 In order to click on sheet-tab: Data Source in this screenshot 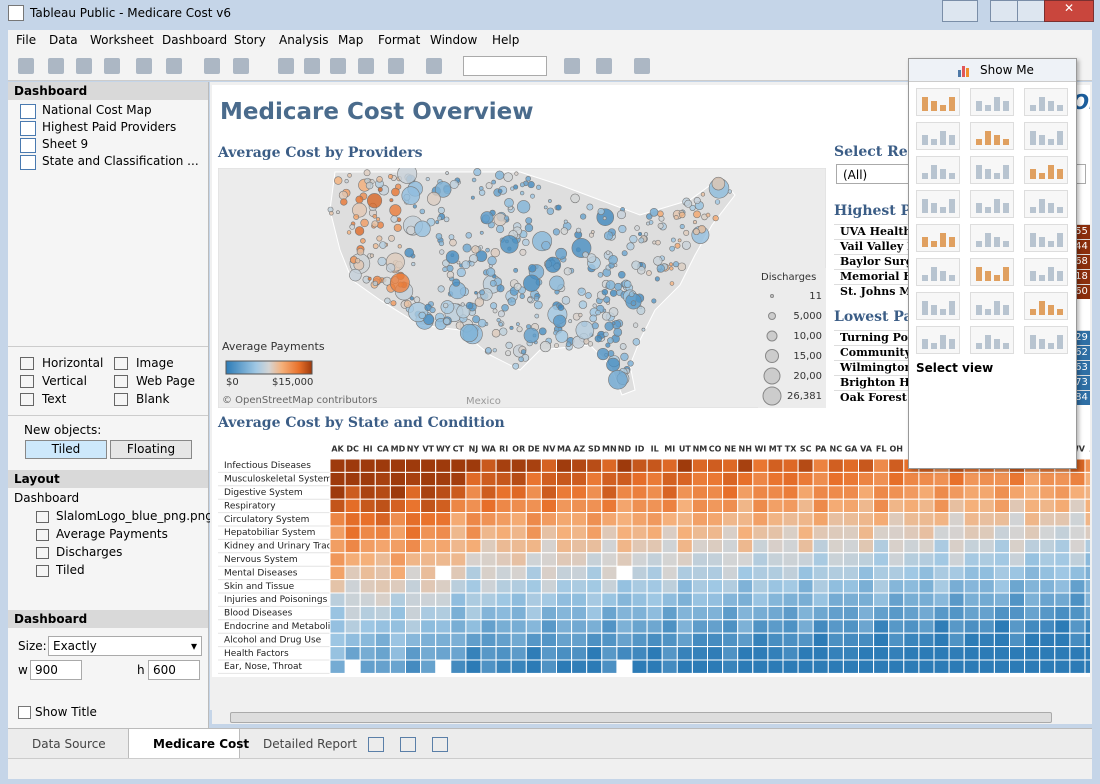, I will do `click(69, 744)`.